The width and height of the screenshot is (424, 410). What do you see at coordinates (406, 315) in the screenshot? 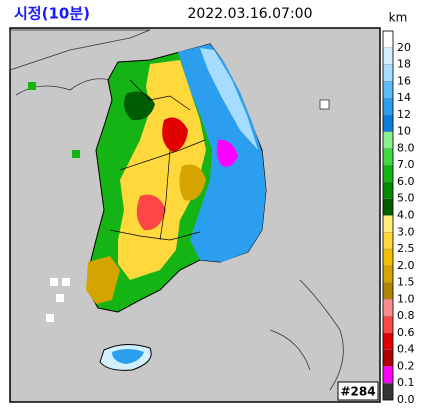
I see `legend-label: 0.8` at bounding box center [406, 315].